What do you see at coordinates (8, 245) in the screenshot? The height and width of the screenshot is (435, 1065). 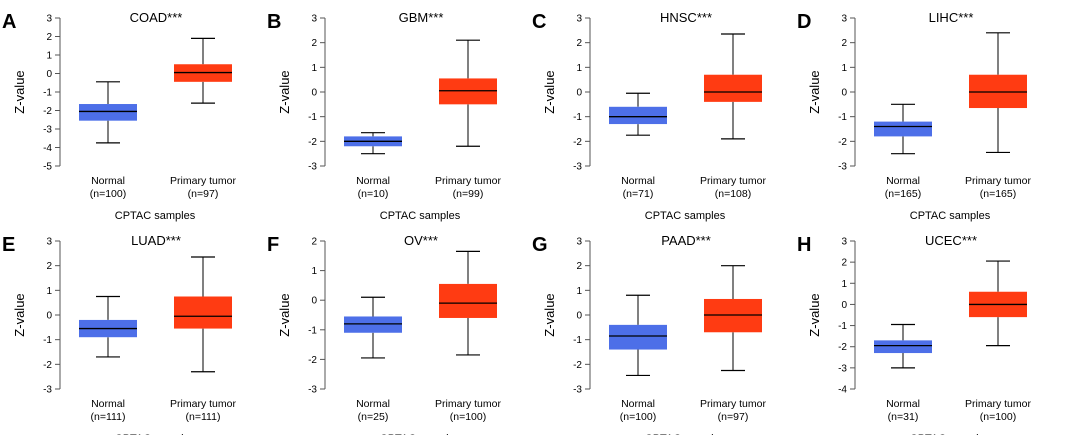 I see `panel-label: E` at bounding box center [8, 245].